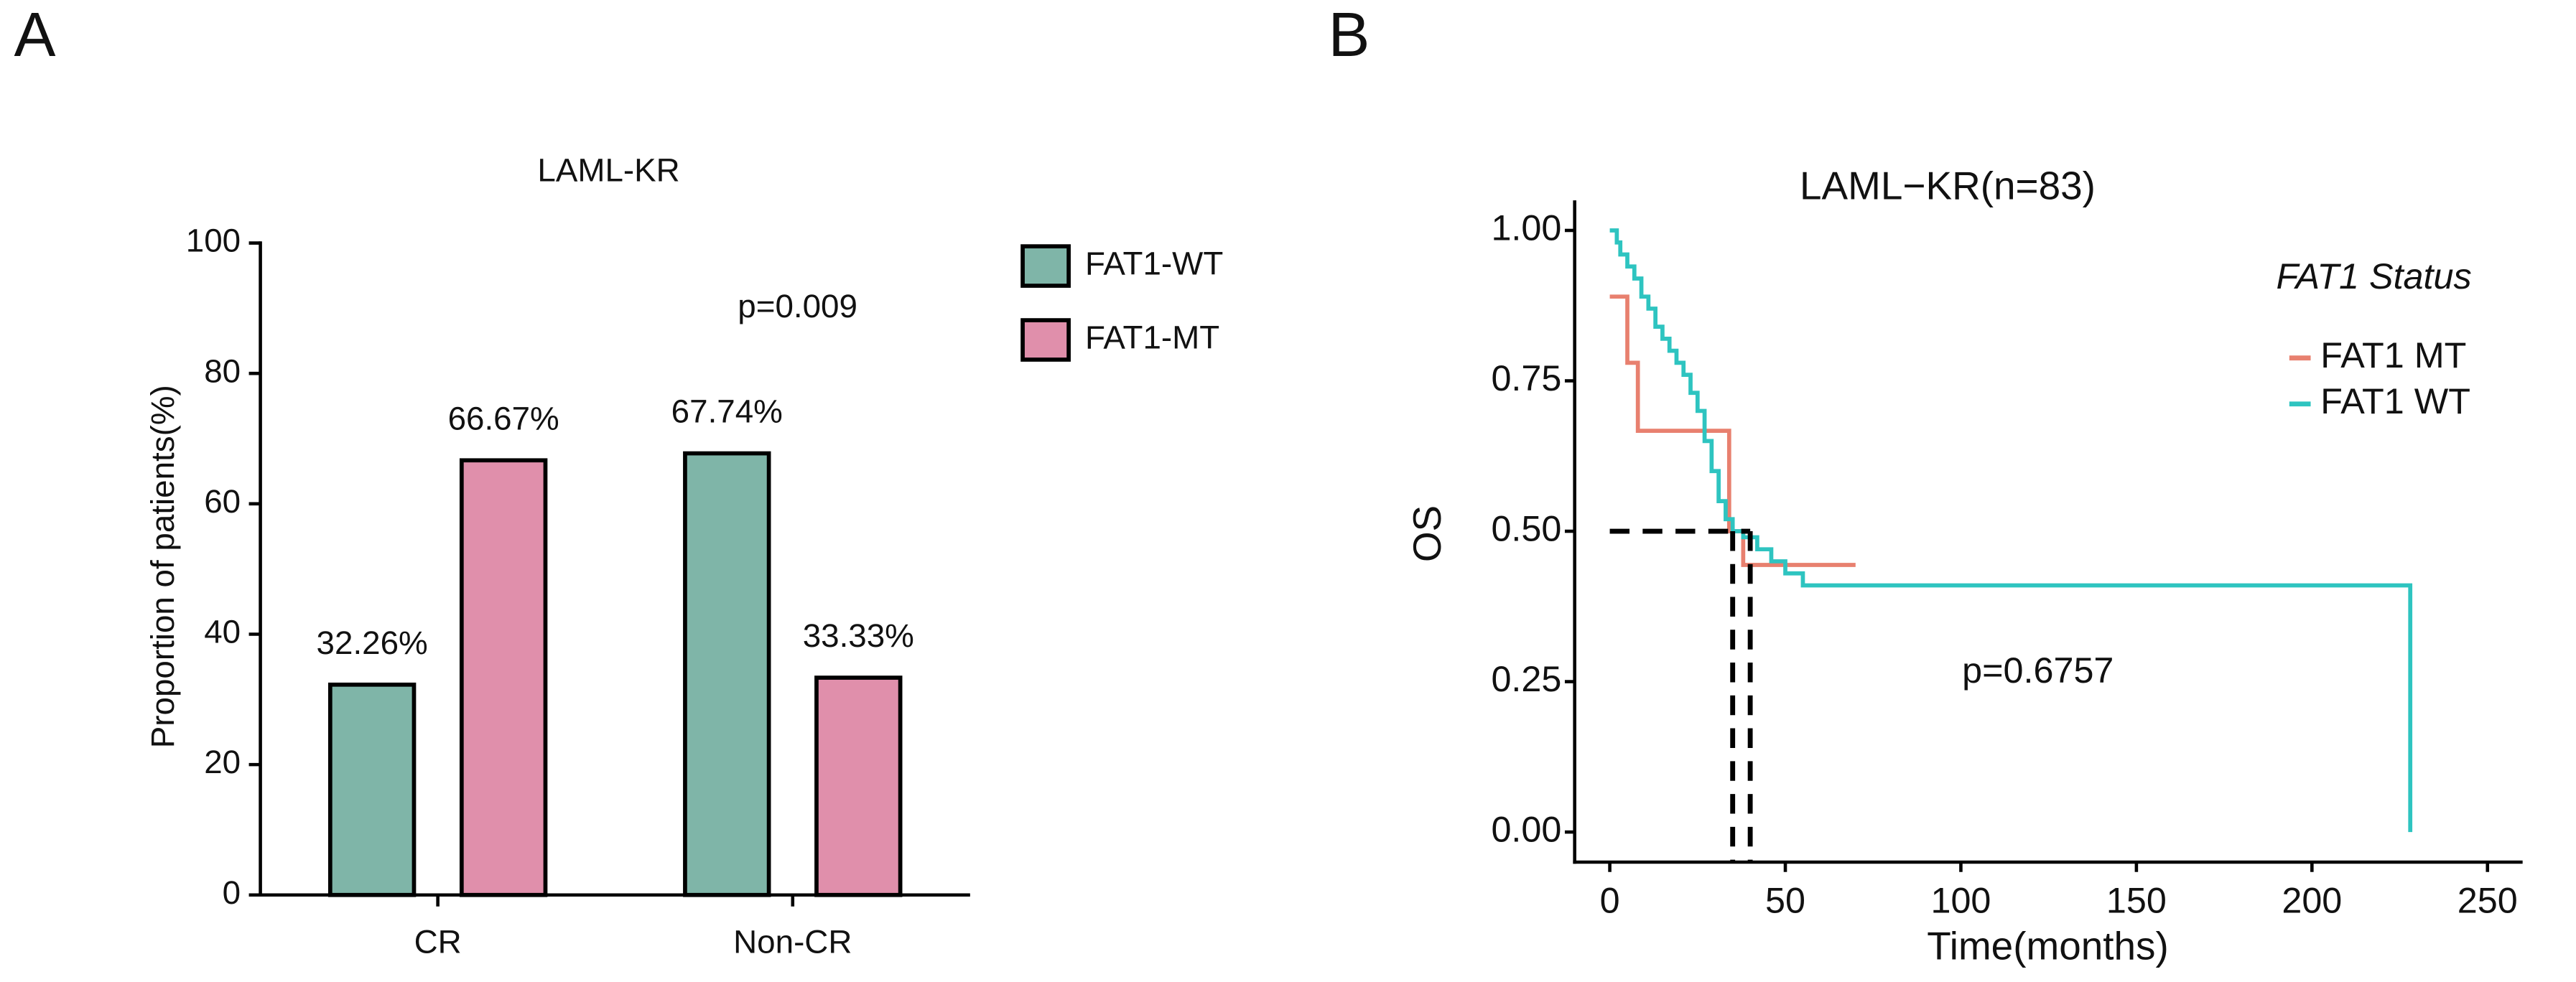 The height and width of the screenshot is (982, 2576). What do you see at coordinates (792, 941) in the screenshot?
I see `x-tick-label: Non-CR` at bounding box center [792, 941].